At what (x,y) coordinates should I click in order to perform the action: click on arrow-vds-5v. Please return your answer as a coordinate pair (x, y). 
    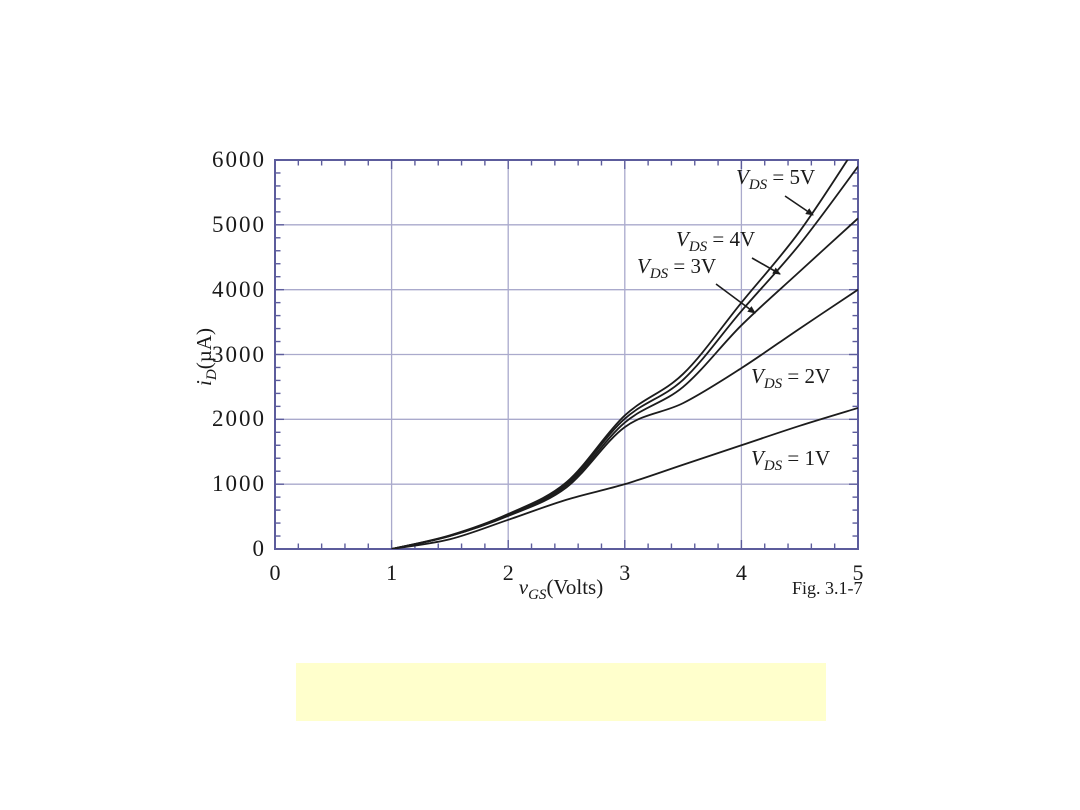
    Looking at the image, I should click on (799, 205).